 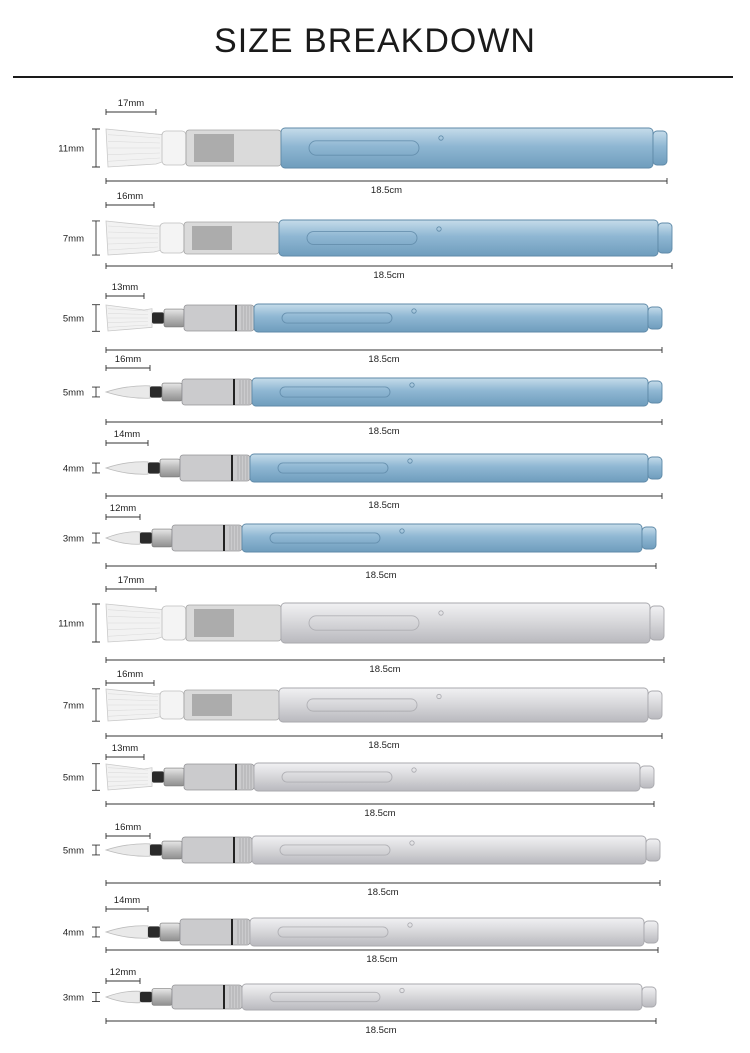 I want to click on brush-width-label: 7mm, so click(x=73, y=239).